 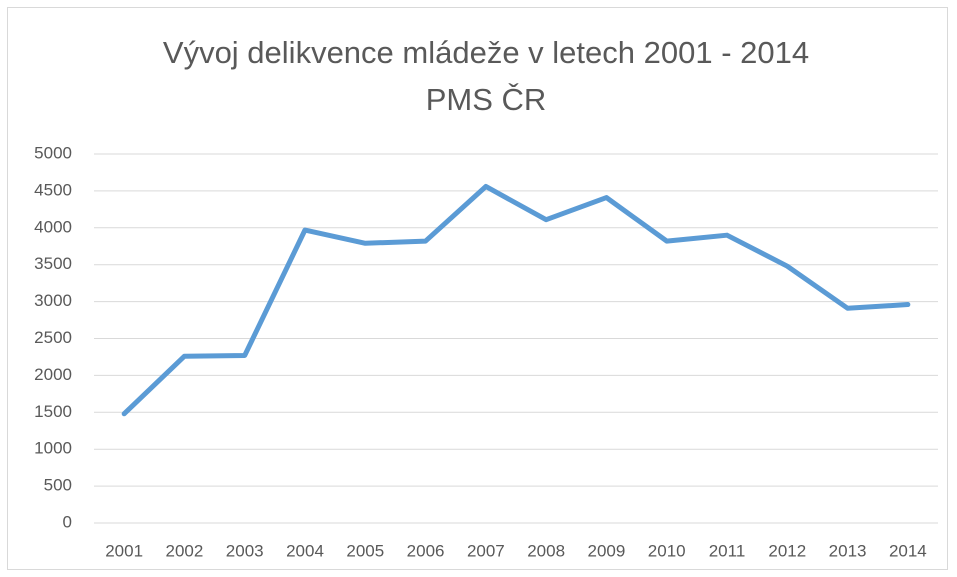 What do you see at coordinates (365, 550) in the screenshot?
I see `x-tick-label: 2005` at bounding box center [365, 550].